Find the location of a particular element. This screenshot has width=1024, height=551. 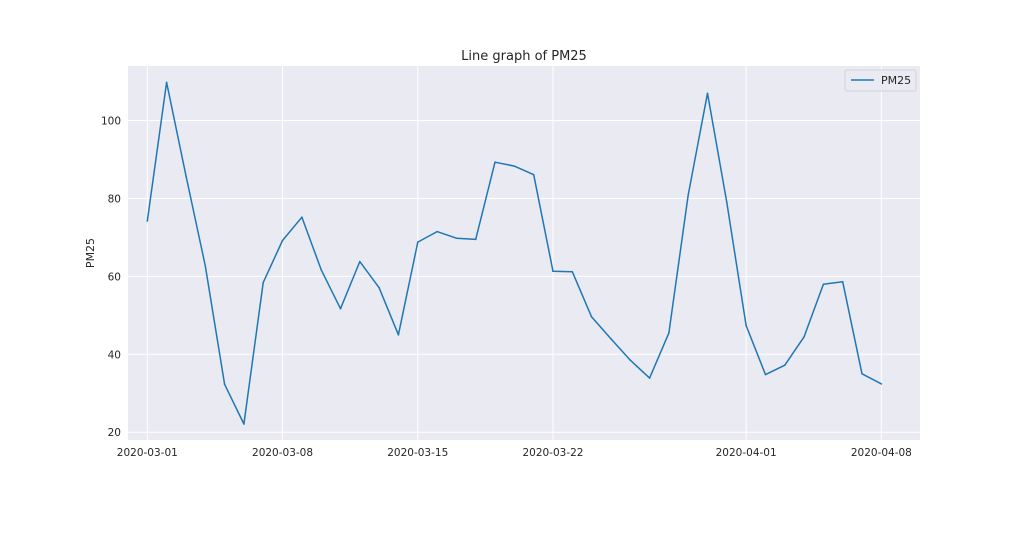

x-tick-label: 2020-04-08 is located at coordinates (881, 453).